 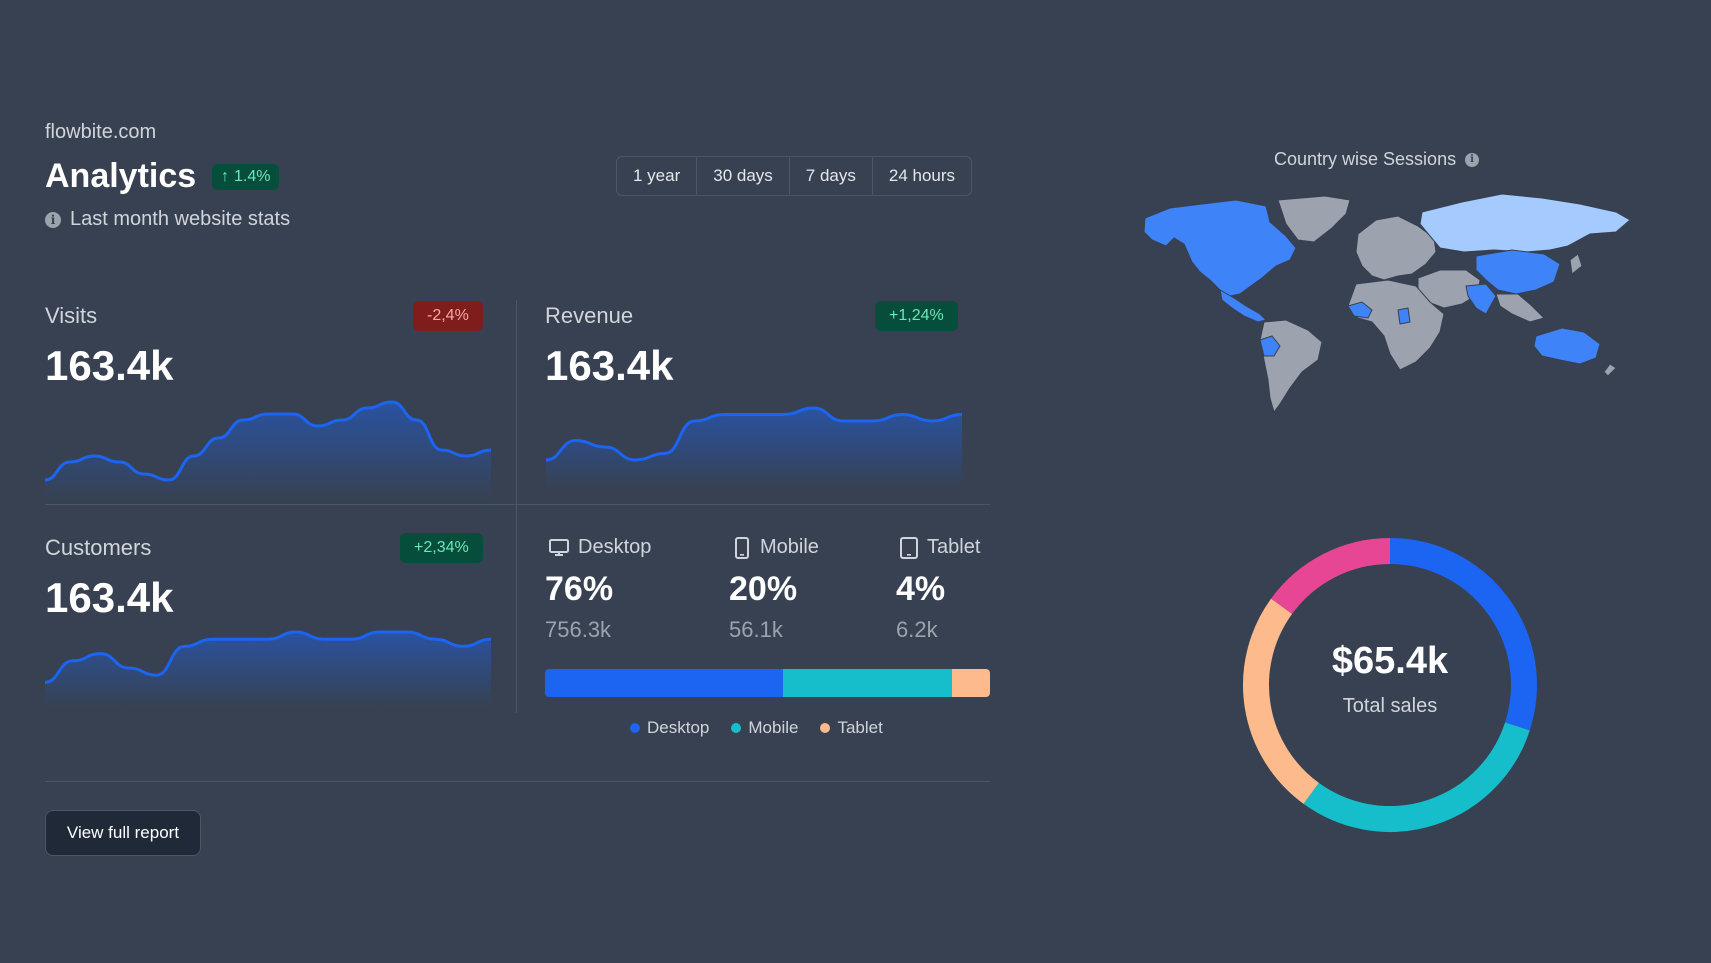 What do you see at coordinates (1481, 299) in the screenshot?
I see `map-india` at bounding box center [1481, 299].